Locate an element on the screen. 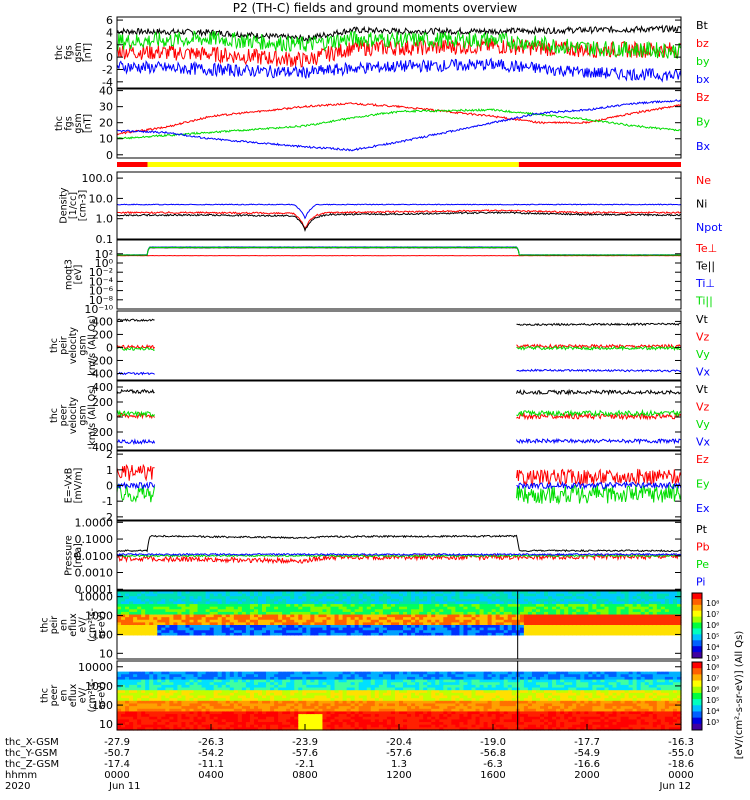 Image resolution: width=750 pixels, height=800 pixels. legend-entry: Vx is located at coordinates (703, 371).